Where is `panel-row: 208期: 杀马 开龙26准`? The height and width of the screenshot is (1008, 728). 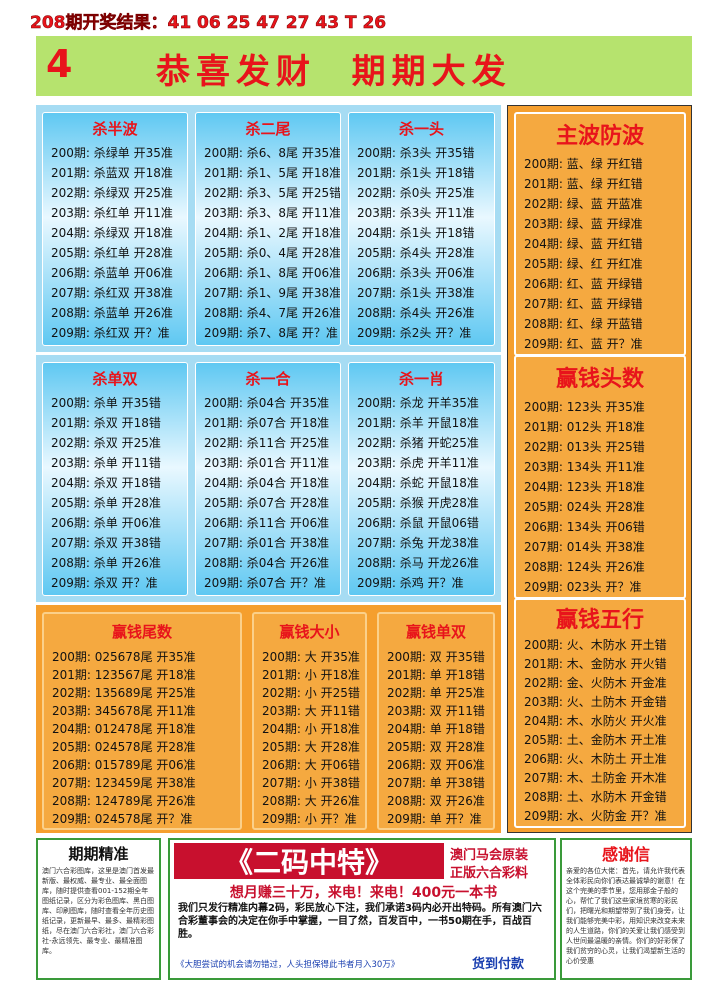
panel-row: 208期: 杀马 开龙26准 is located at coordinates (418, 563).